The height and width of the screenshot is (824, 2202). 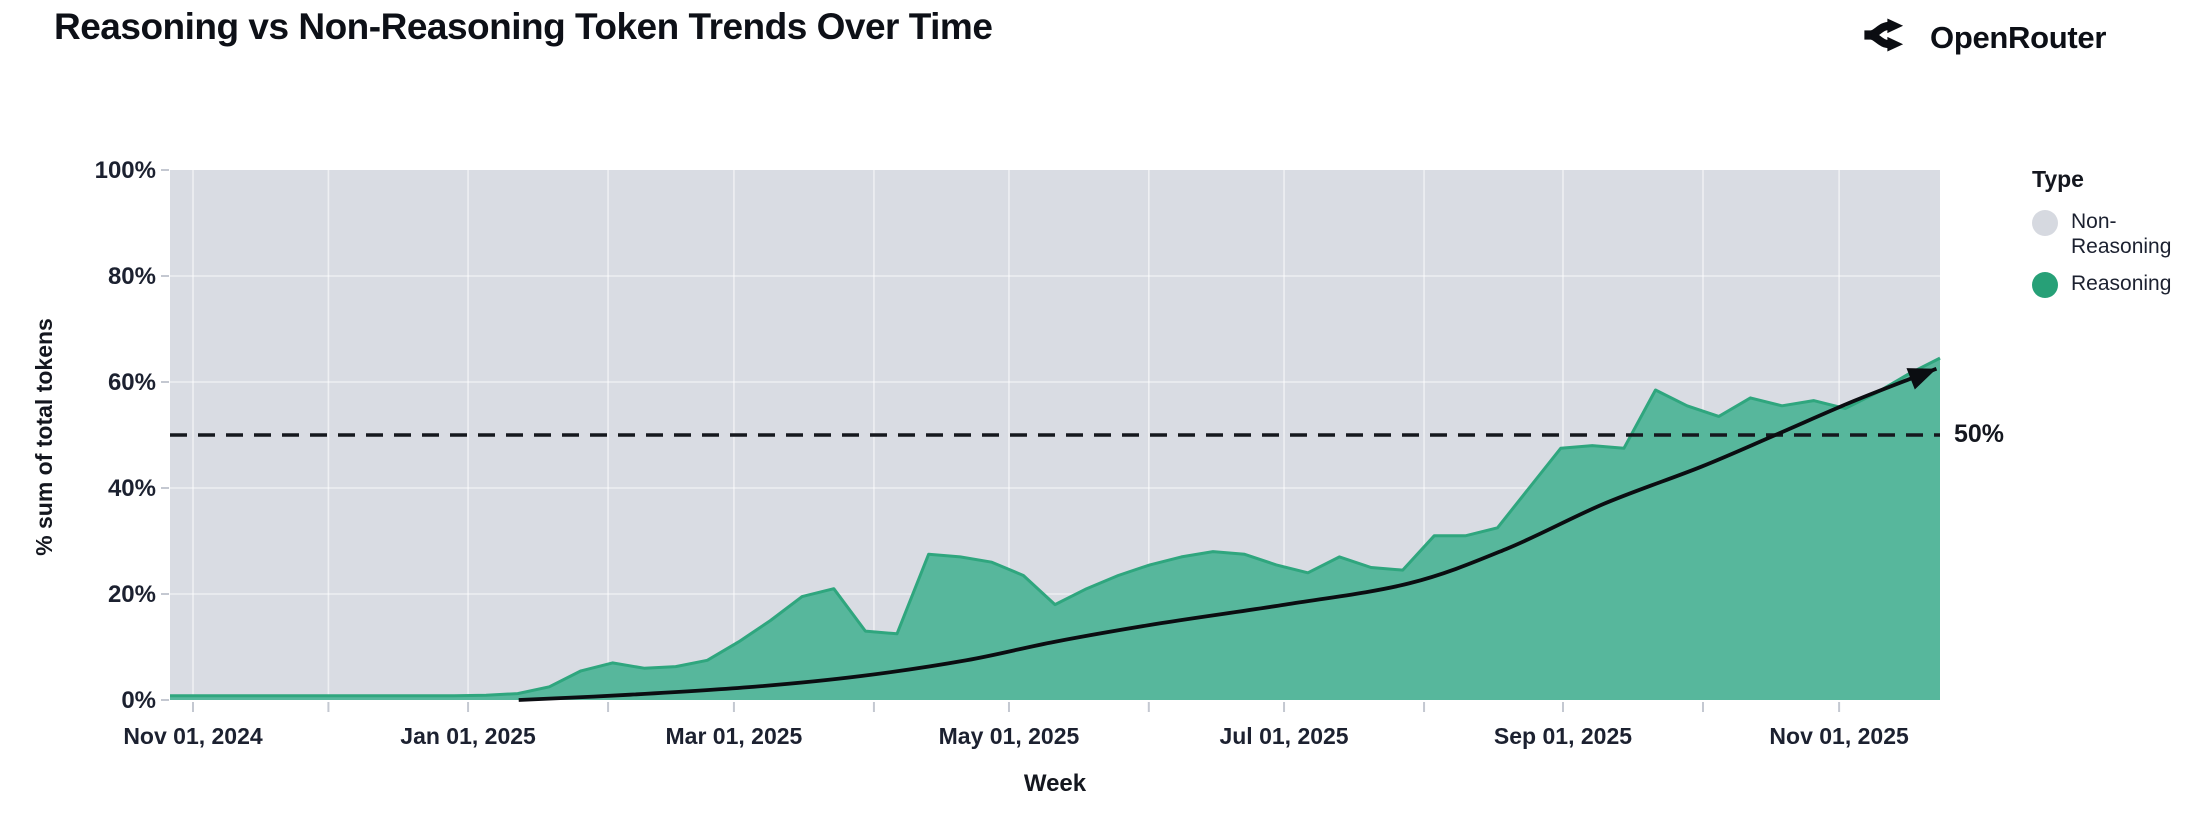 What do you see at coordinates (2045, 285) in the screenshot?
I see `reasoning-swatch` at bounding box center [2045, 285].